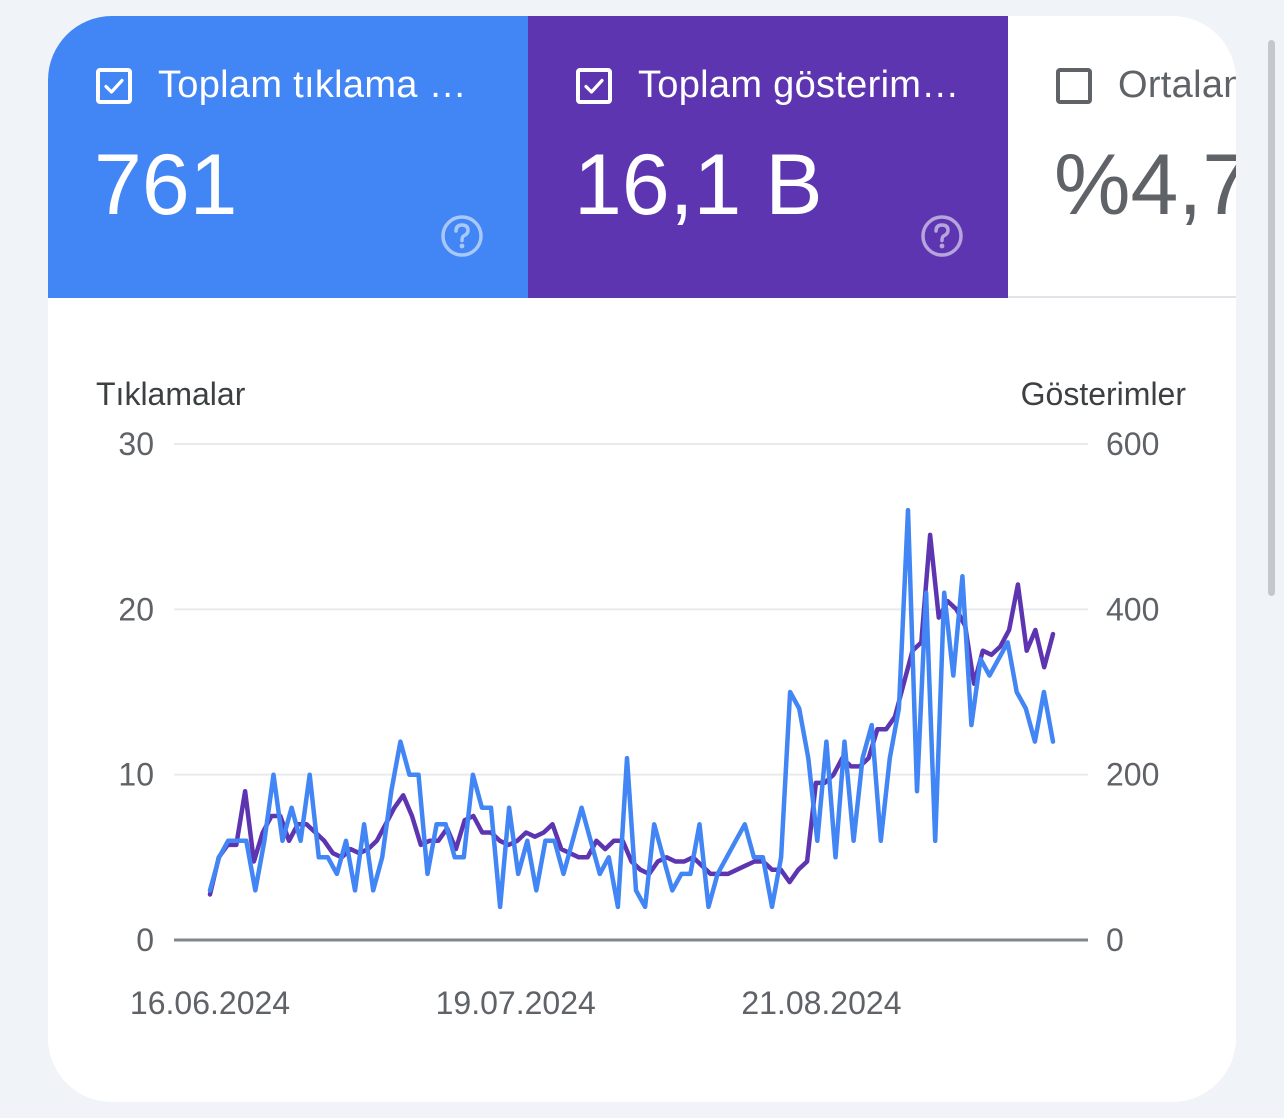 This screenshot has width=1284, height=1118. I want to click on y-right-tick-label: 0, so click(1115, 940).